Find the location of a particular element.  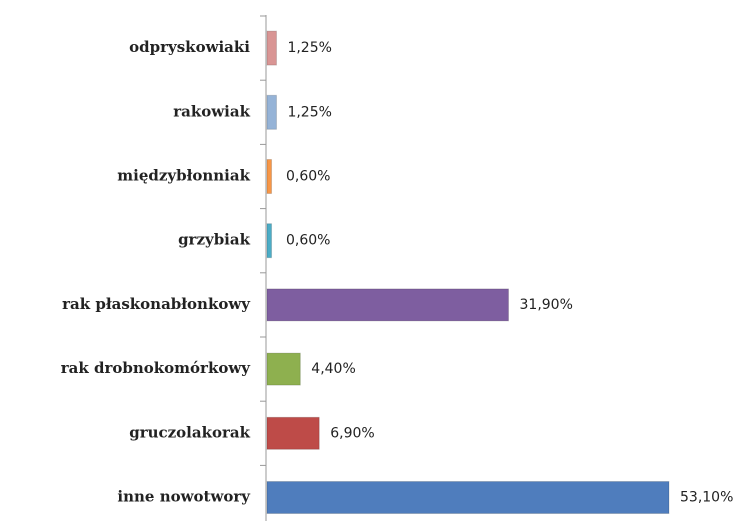

category-label: rak płaskonabłonkowy is located at coordinates (156, 304).